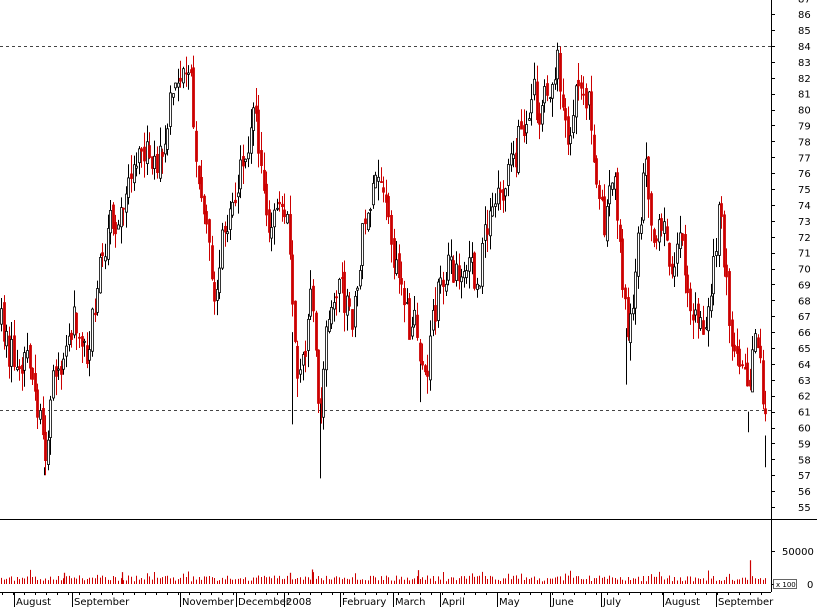 The height and width of the screenshot is (611, 817). I want to click on price-tick-label: 86, so click(804, 15).